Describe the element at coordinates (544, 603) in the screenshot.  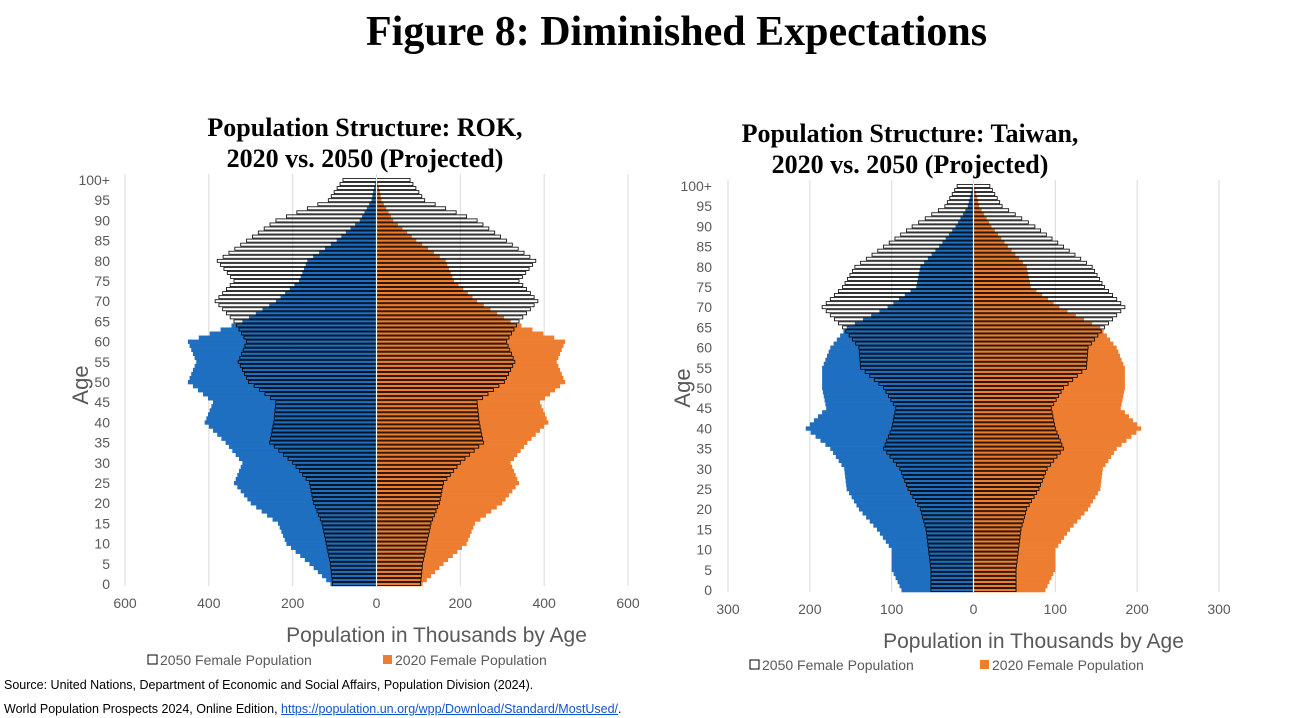
I see `x-tick-label: 400` at that location.